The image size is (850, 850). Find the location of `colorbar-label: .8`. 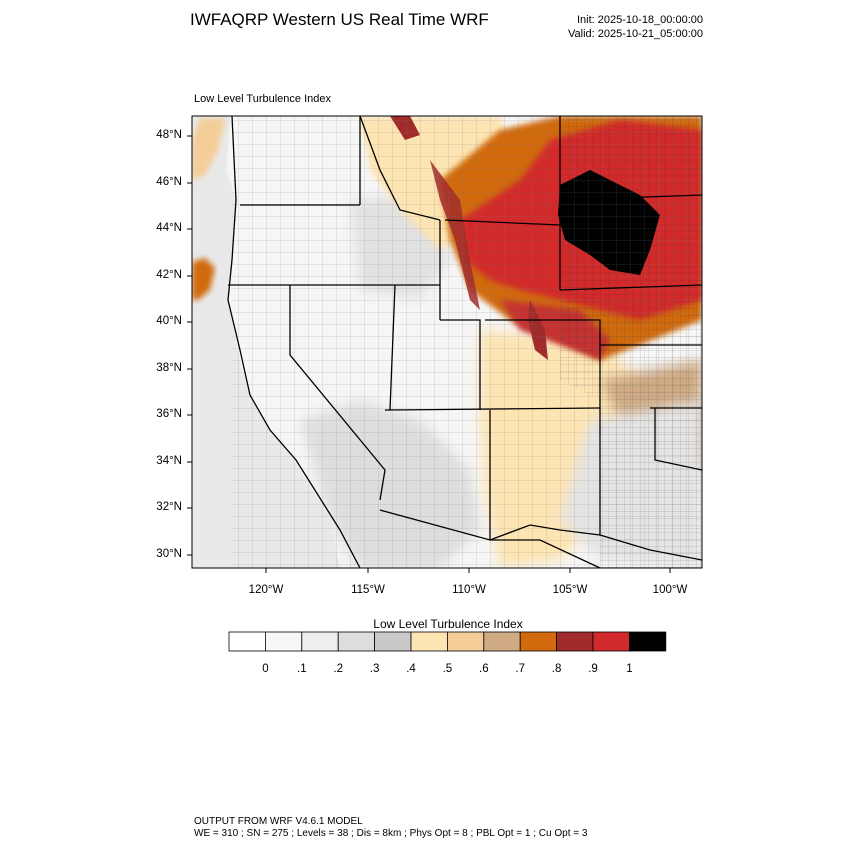

colorbar-label: .8 is located at coordinates (556, 669).